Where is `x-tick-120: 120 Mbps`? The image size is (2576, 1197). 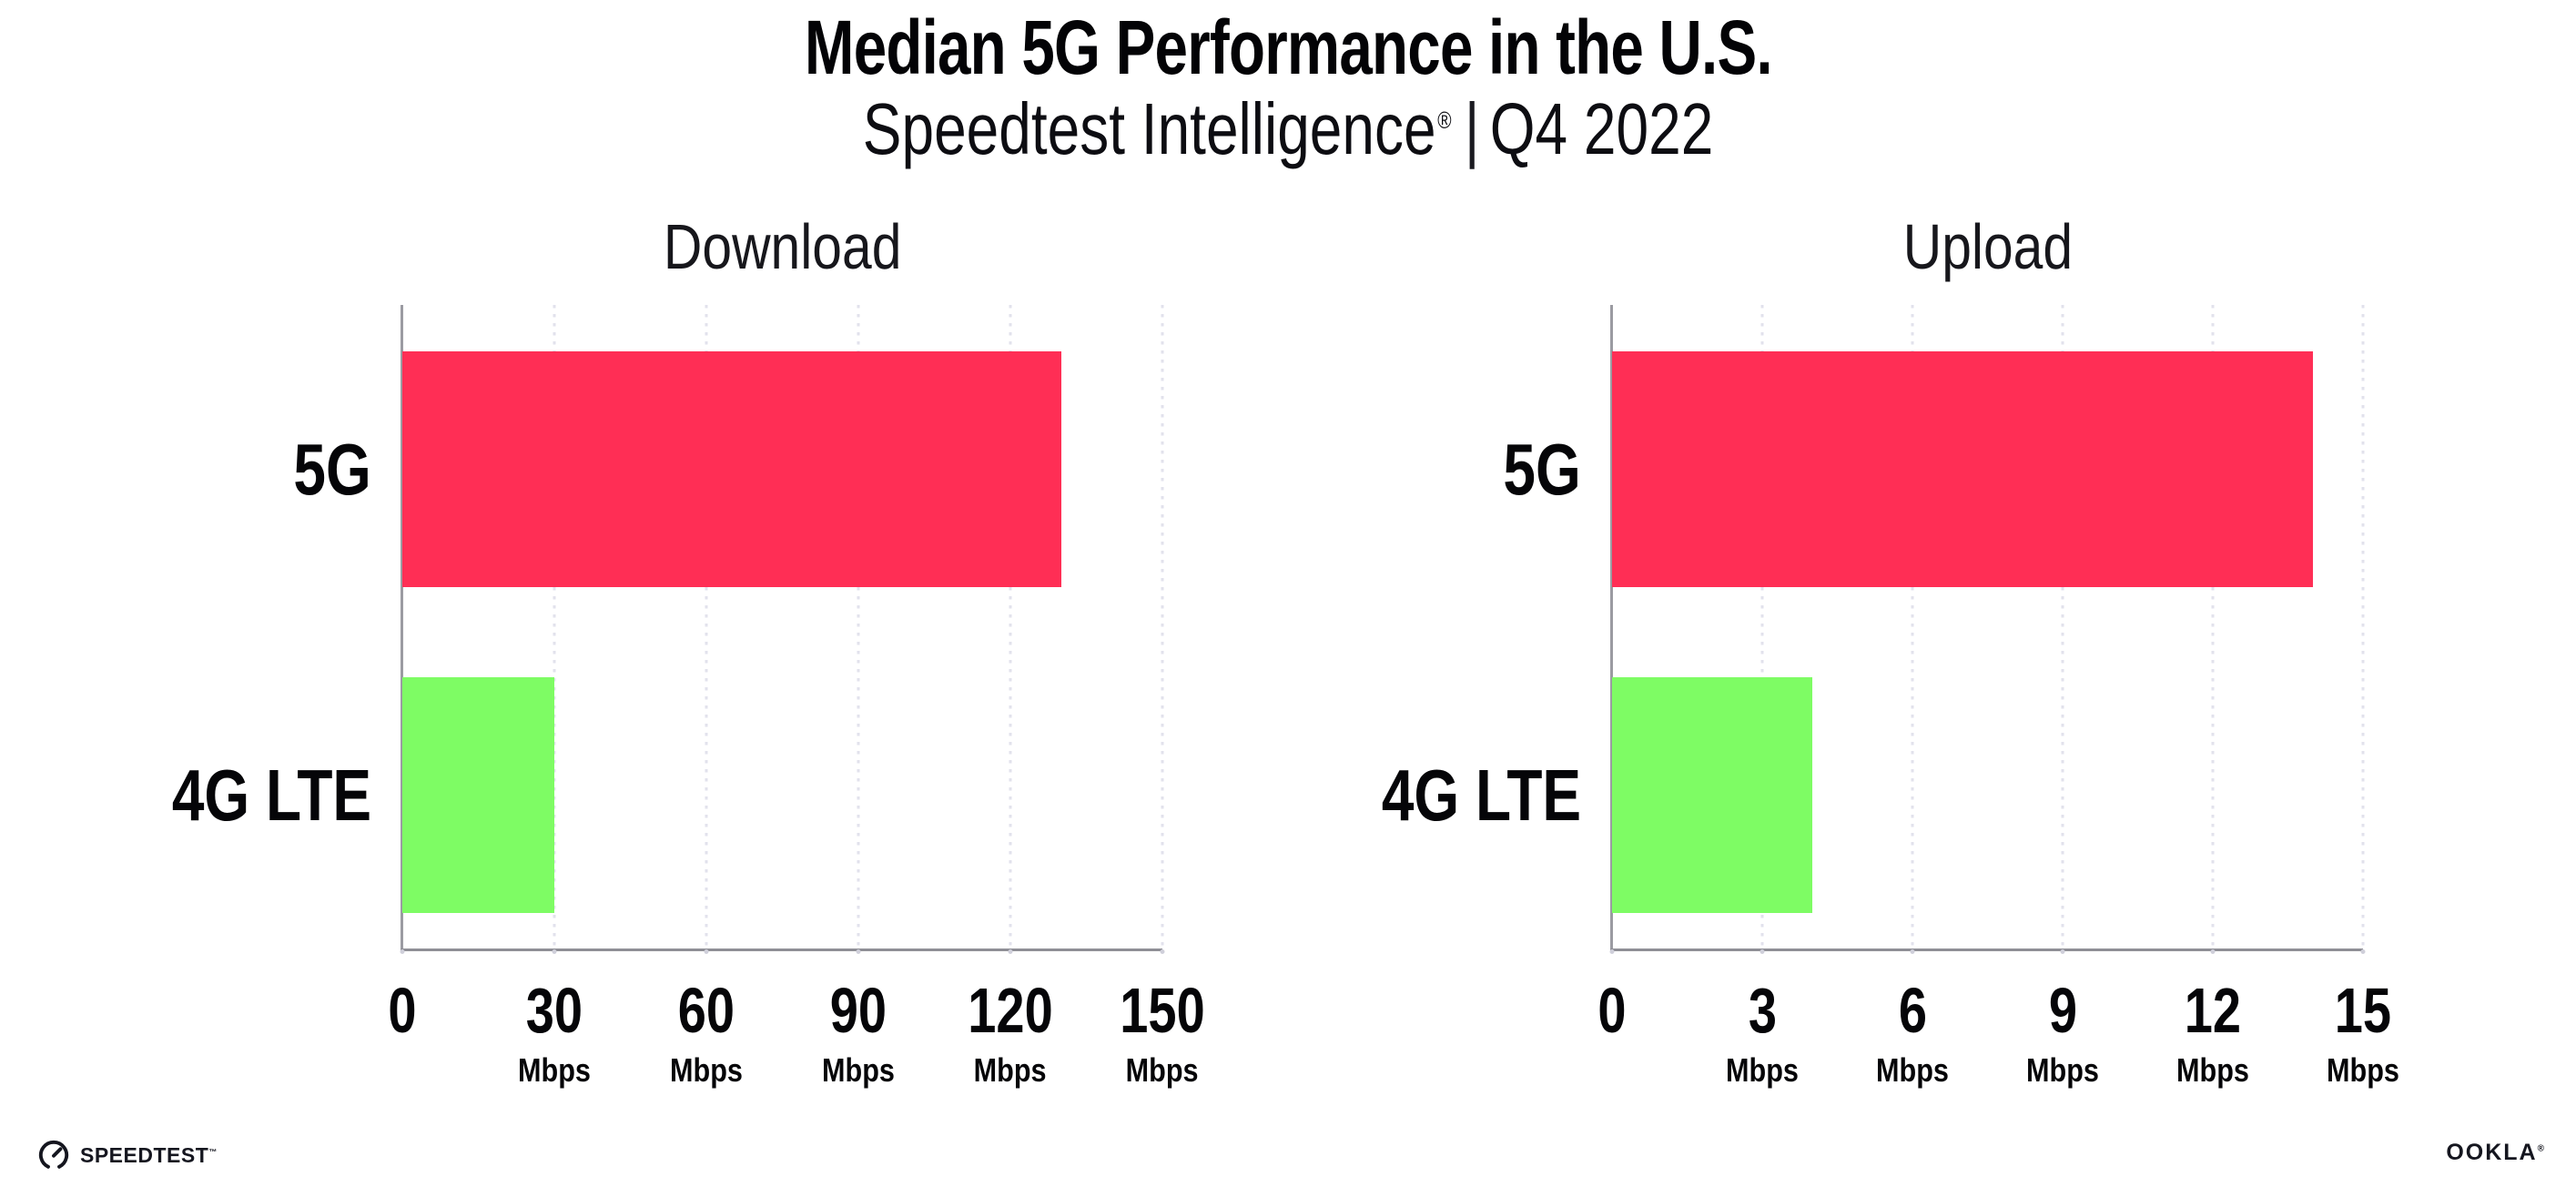 x-tick-120: 120 Mbps is located at coordinates (1011, 1034).